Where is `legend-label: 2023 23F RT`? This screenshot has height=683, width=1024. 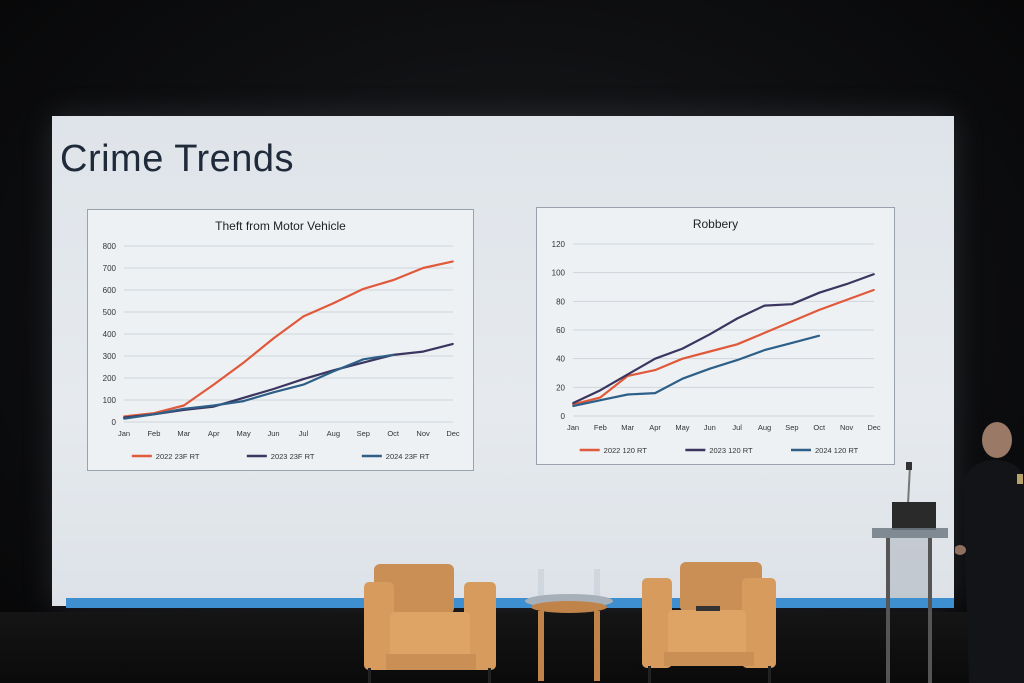
legend-label: 2023 23F RT is located at coordinates (293, 456).